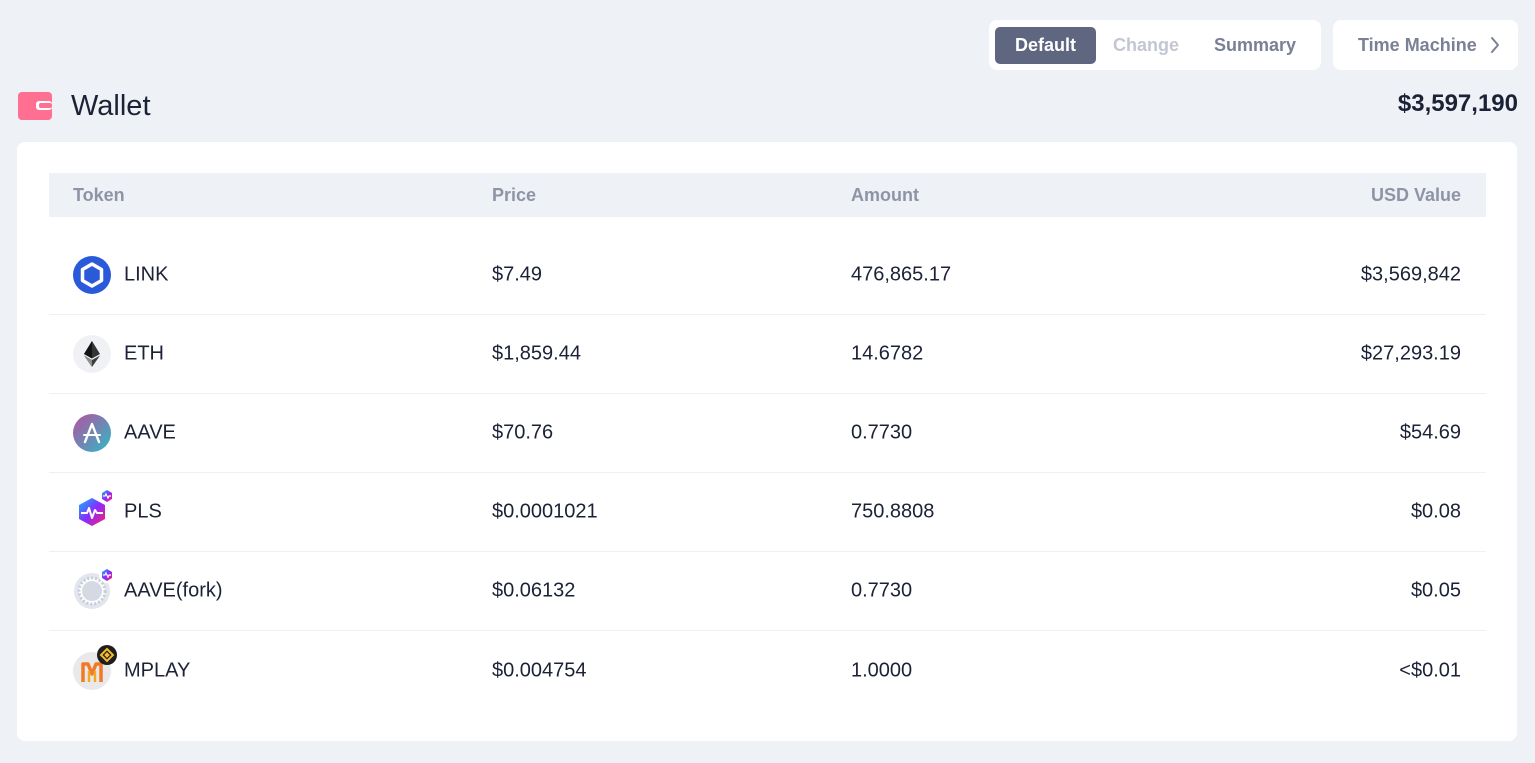 This screenshot has height=763, width=1535. What do you see at coordinates (111, 105) in the screenshot?
I see `wallet-title: Wallet` at bounding box center [111, 105].